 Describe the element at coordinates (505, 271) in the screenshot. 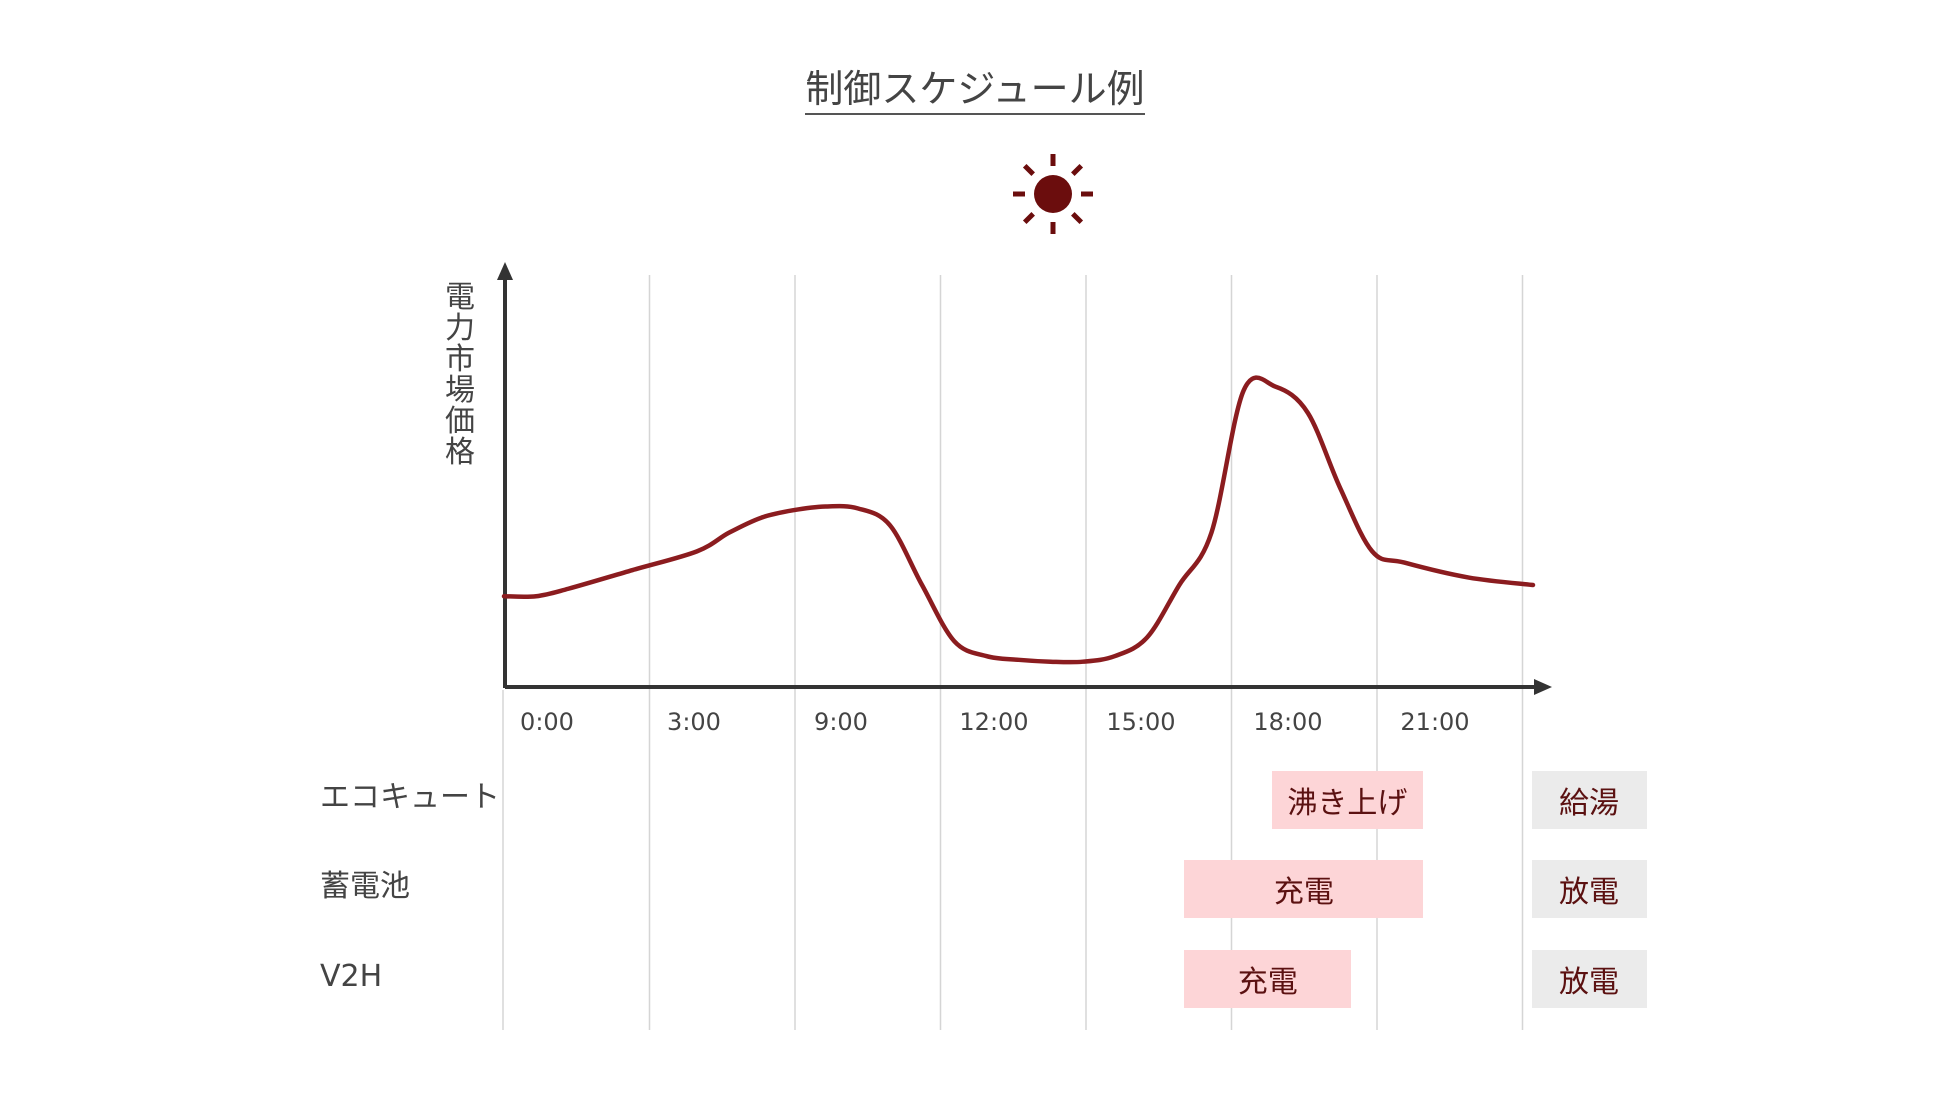

I see `y-axis-arrow` at that location.